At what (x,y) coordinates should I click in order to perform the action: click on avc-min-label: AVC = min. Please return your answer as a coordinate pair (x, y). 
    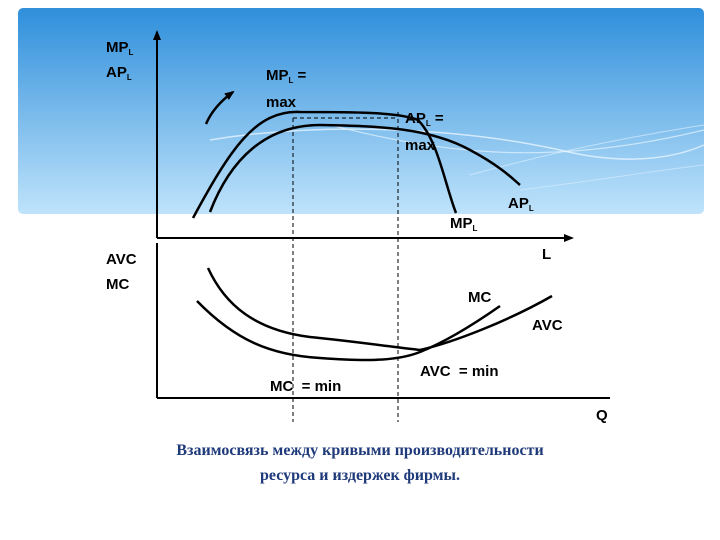
    Looking at the image, I should click on (459, 371).